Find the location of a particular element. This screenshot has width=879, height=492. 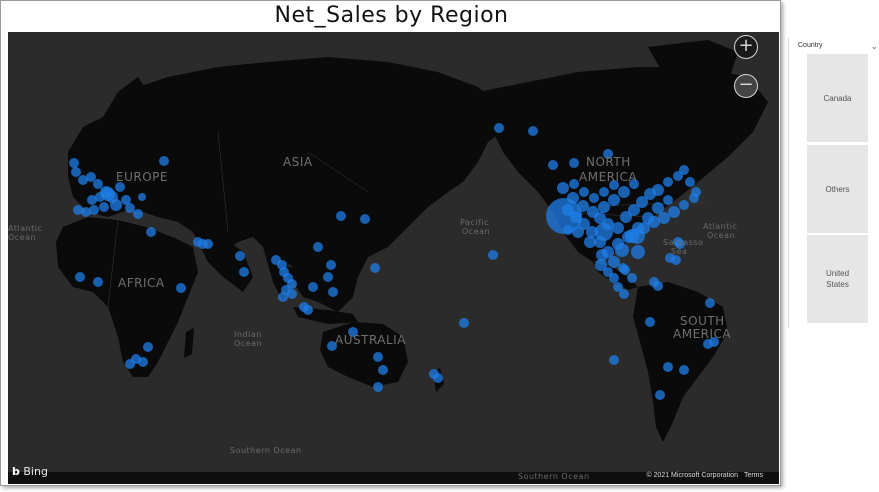

slicer-option-united-states: United States is located at coordinates (837, 279).